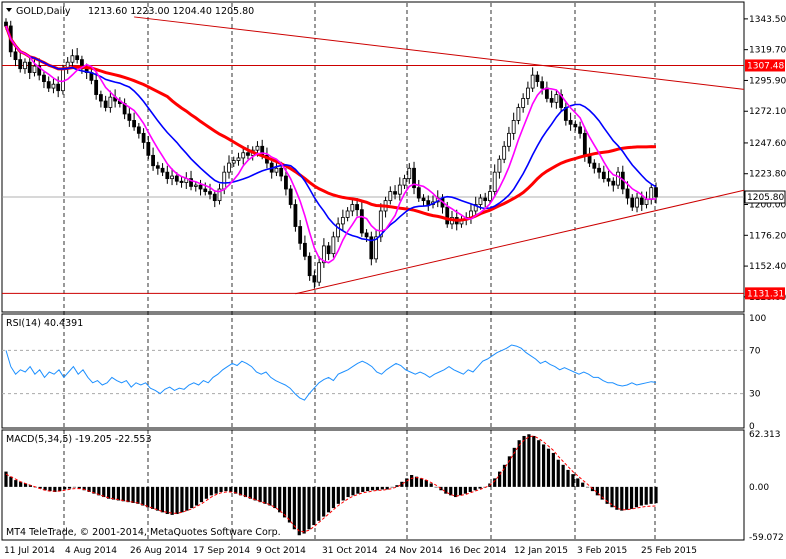  Describe the element at coordinates (44, 323) in the screenshot. I see `rsi-title: RSI(14) 40.4391` at that location.